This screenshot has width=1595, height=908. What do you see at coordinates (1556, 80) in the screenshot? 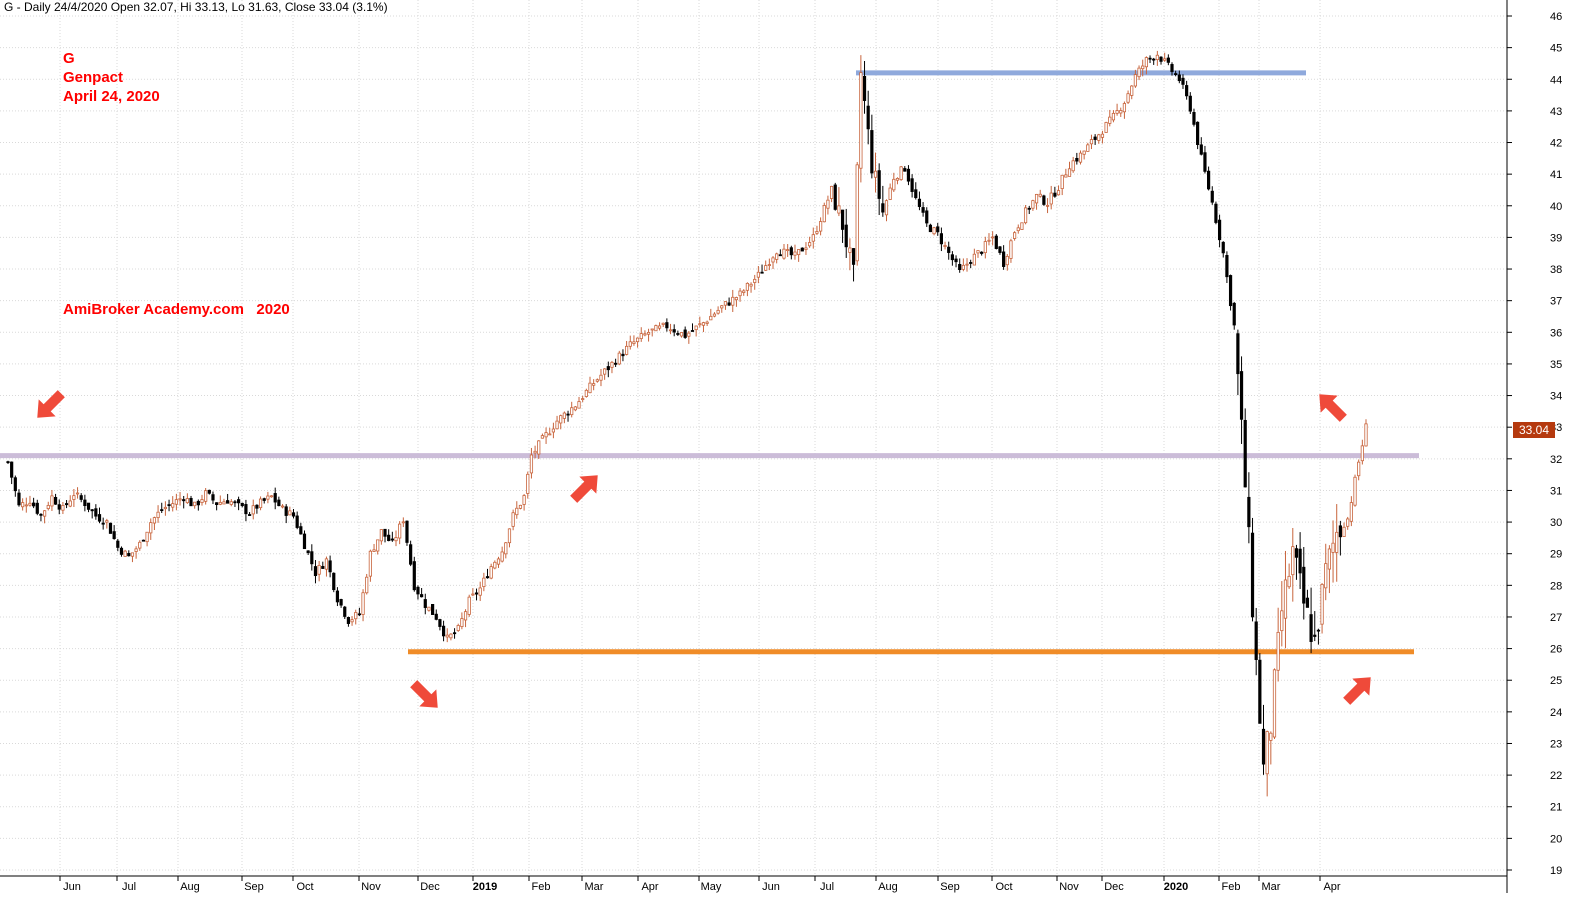
I see `y-tick-label: 44` at bounding box center [1556, 80].